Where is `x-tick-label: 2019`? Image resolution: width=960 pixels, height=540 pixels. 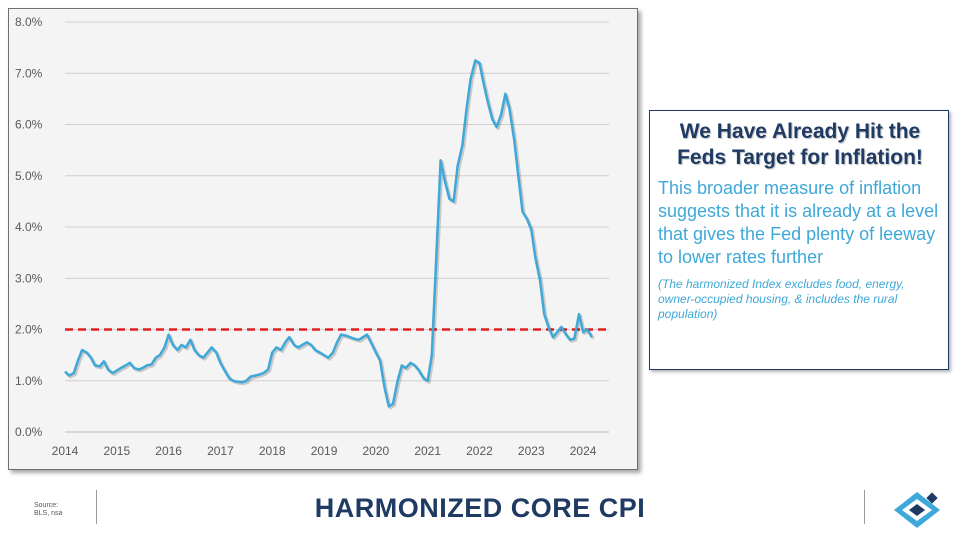
x-tick-label: 2019 is located at coordinates (324, 451).